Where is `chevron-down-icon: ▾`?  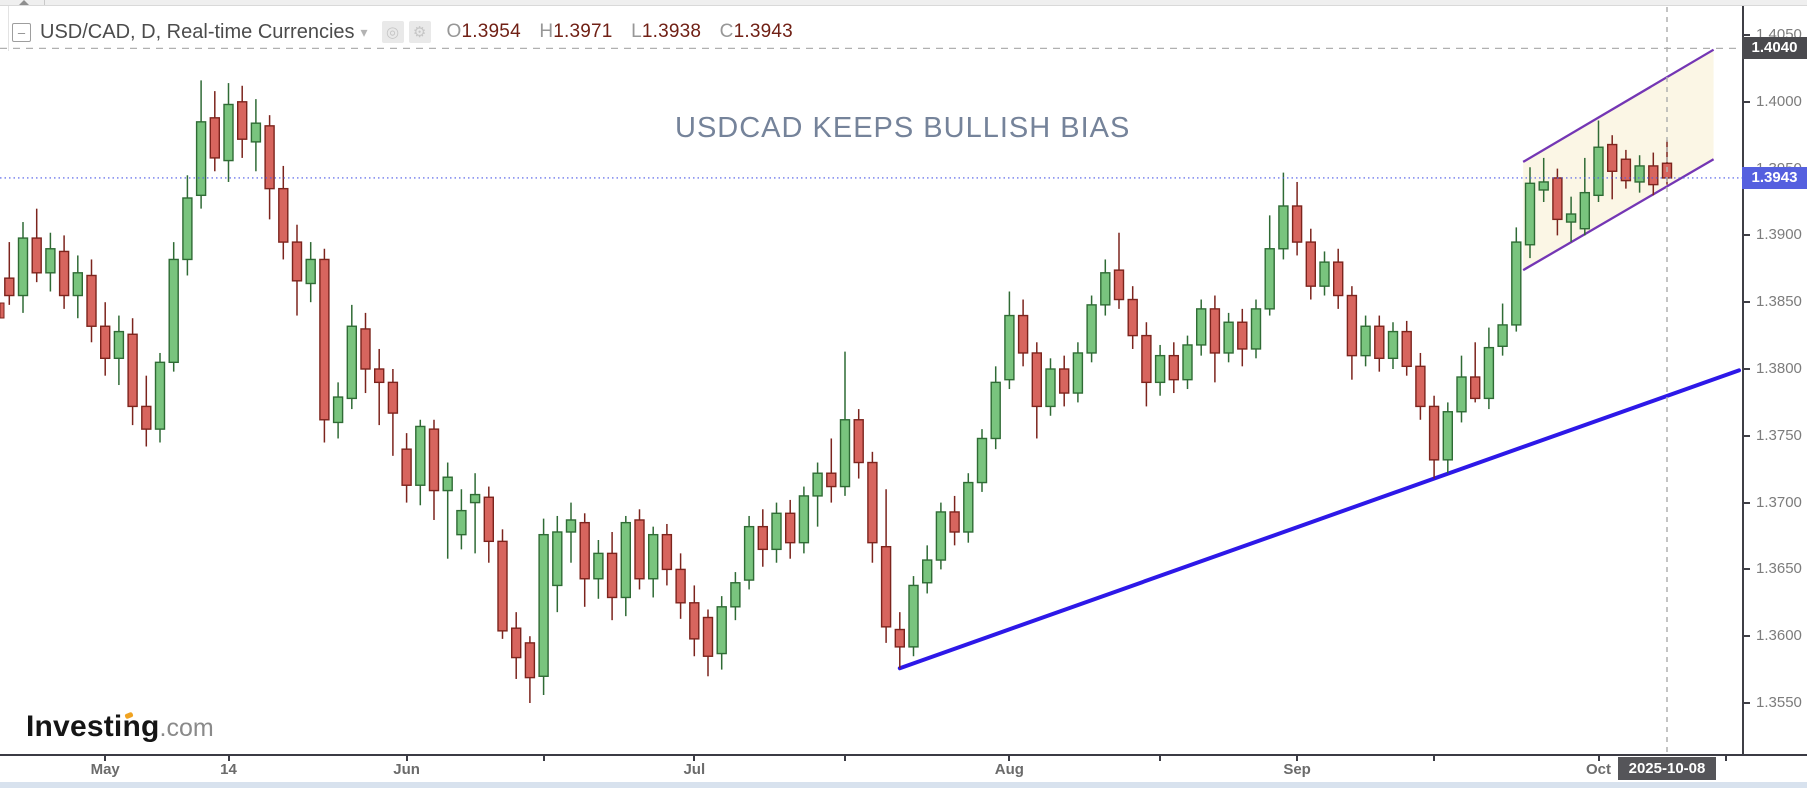
chevron-down-icon: ▾ is located at coordinates (364, 31).